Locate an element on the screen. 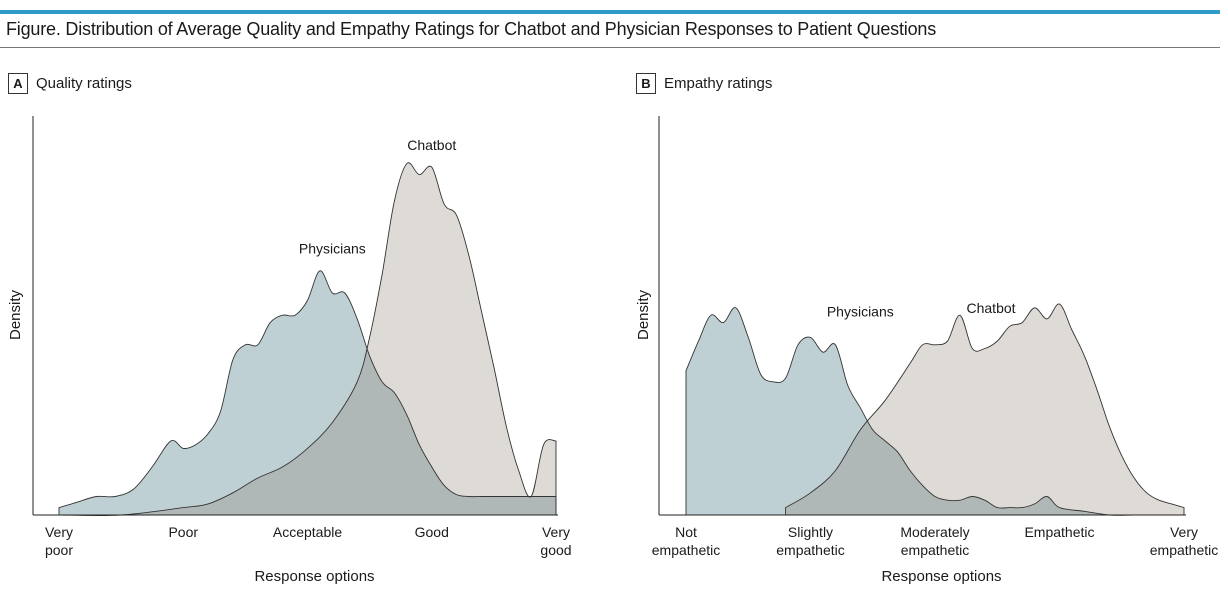  physicians-density-area is located at coordinates (935, 411).